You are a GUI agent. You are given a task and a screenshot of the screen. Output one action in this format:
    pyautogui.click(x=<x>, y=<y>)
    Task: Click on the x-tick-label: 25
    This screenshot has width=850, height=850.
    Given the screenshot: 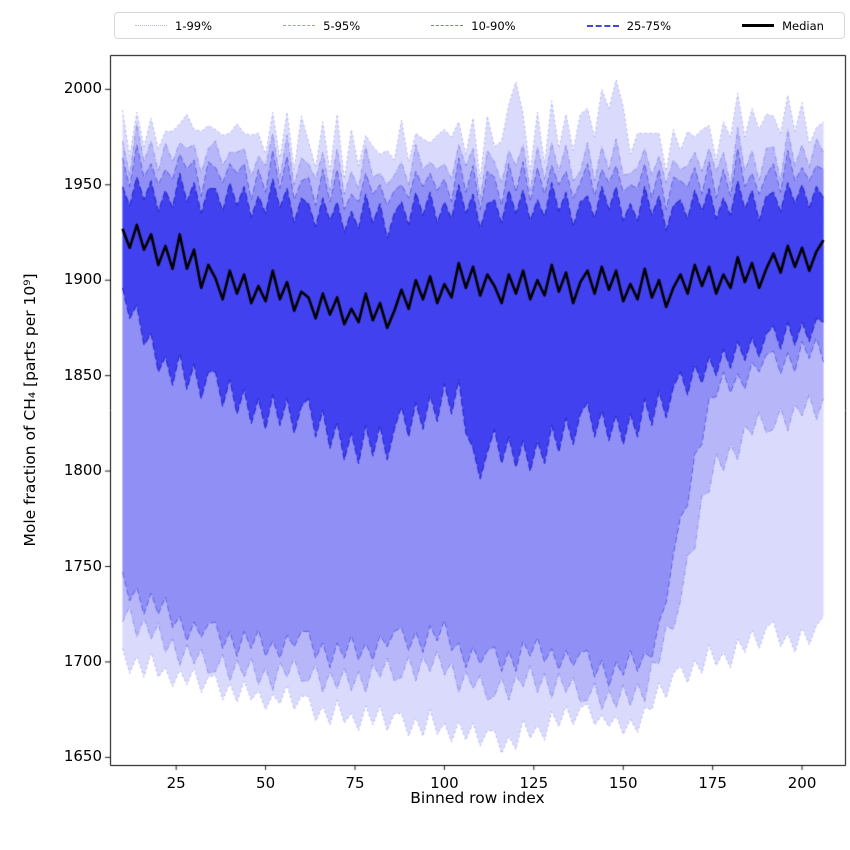 What is the action you would take?
    pyautogui.click(x=176, y=783)
    